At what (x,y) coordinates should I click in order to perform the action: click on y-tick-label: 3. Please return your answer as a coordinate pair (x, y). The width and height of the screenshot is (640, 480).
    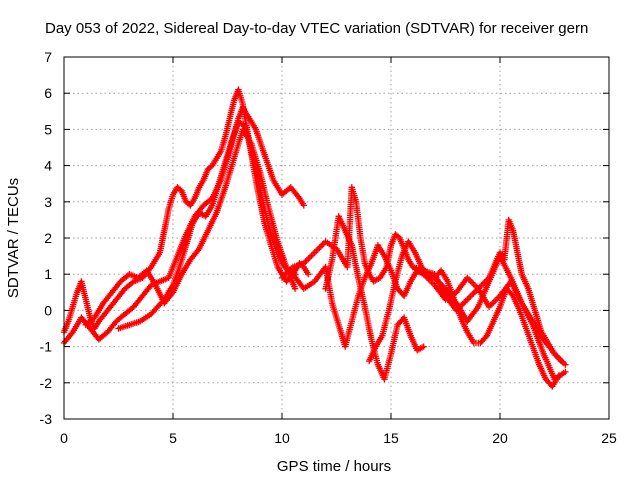
    Looking at the image, I should click on (48, 202).